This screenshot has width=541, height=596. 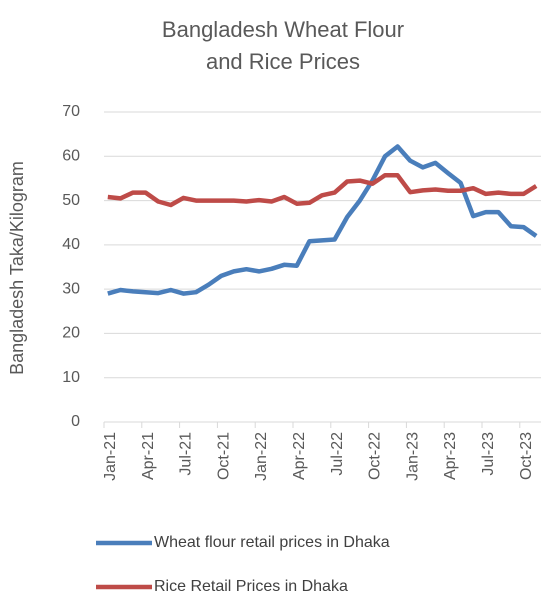 I want to click on x-tick-label: Apr-23, so click(x=450, y=456).